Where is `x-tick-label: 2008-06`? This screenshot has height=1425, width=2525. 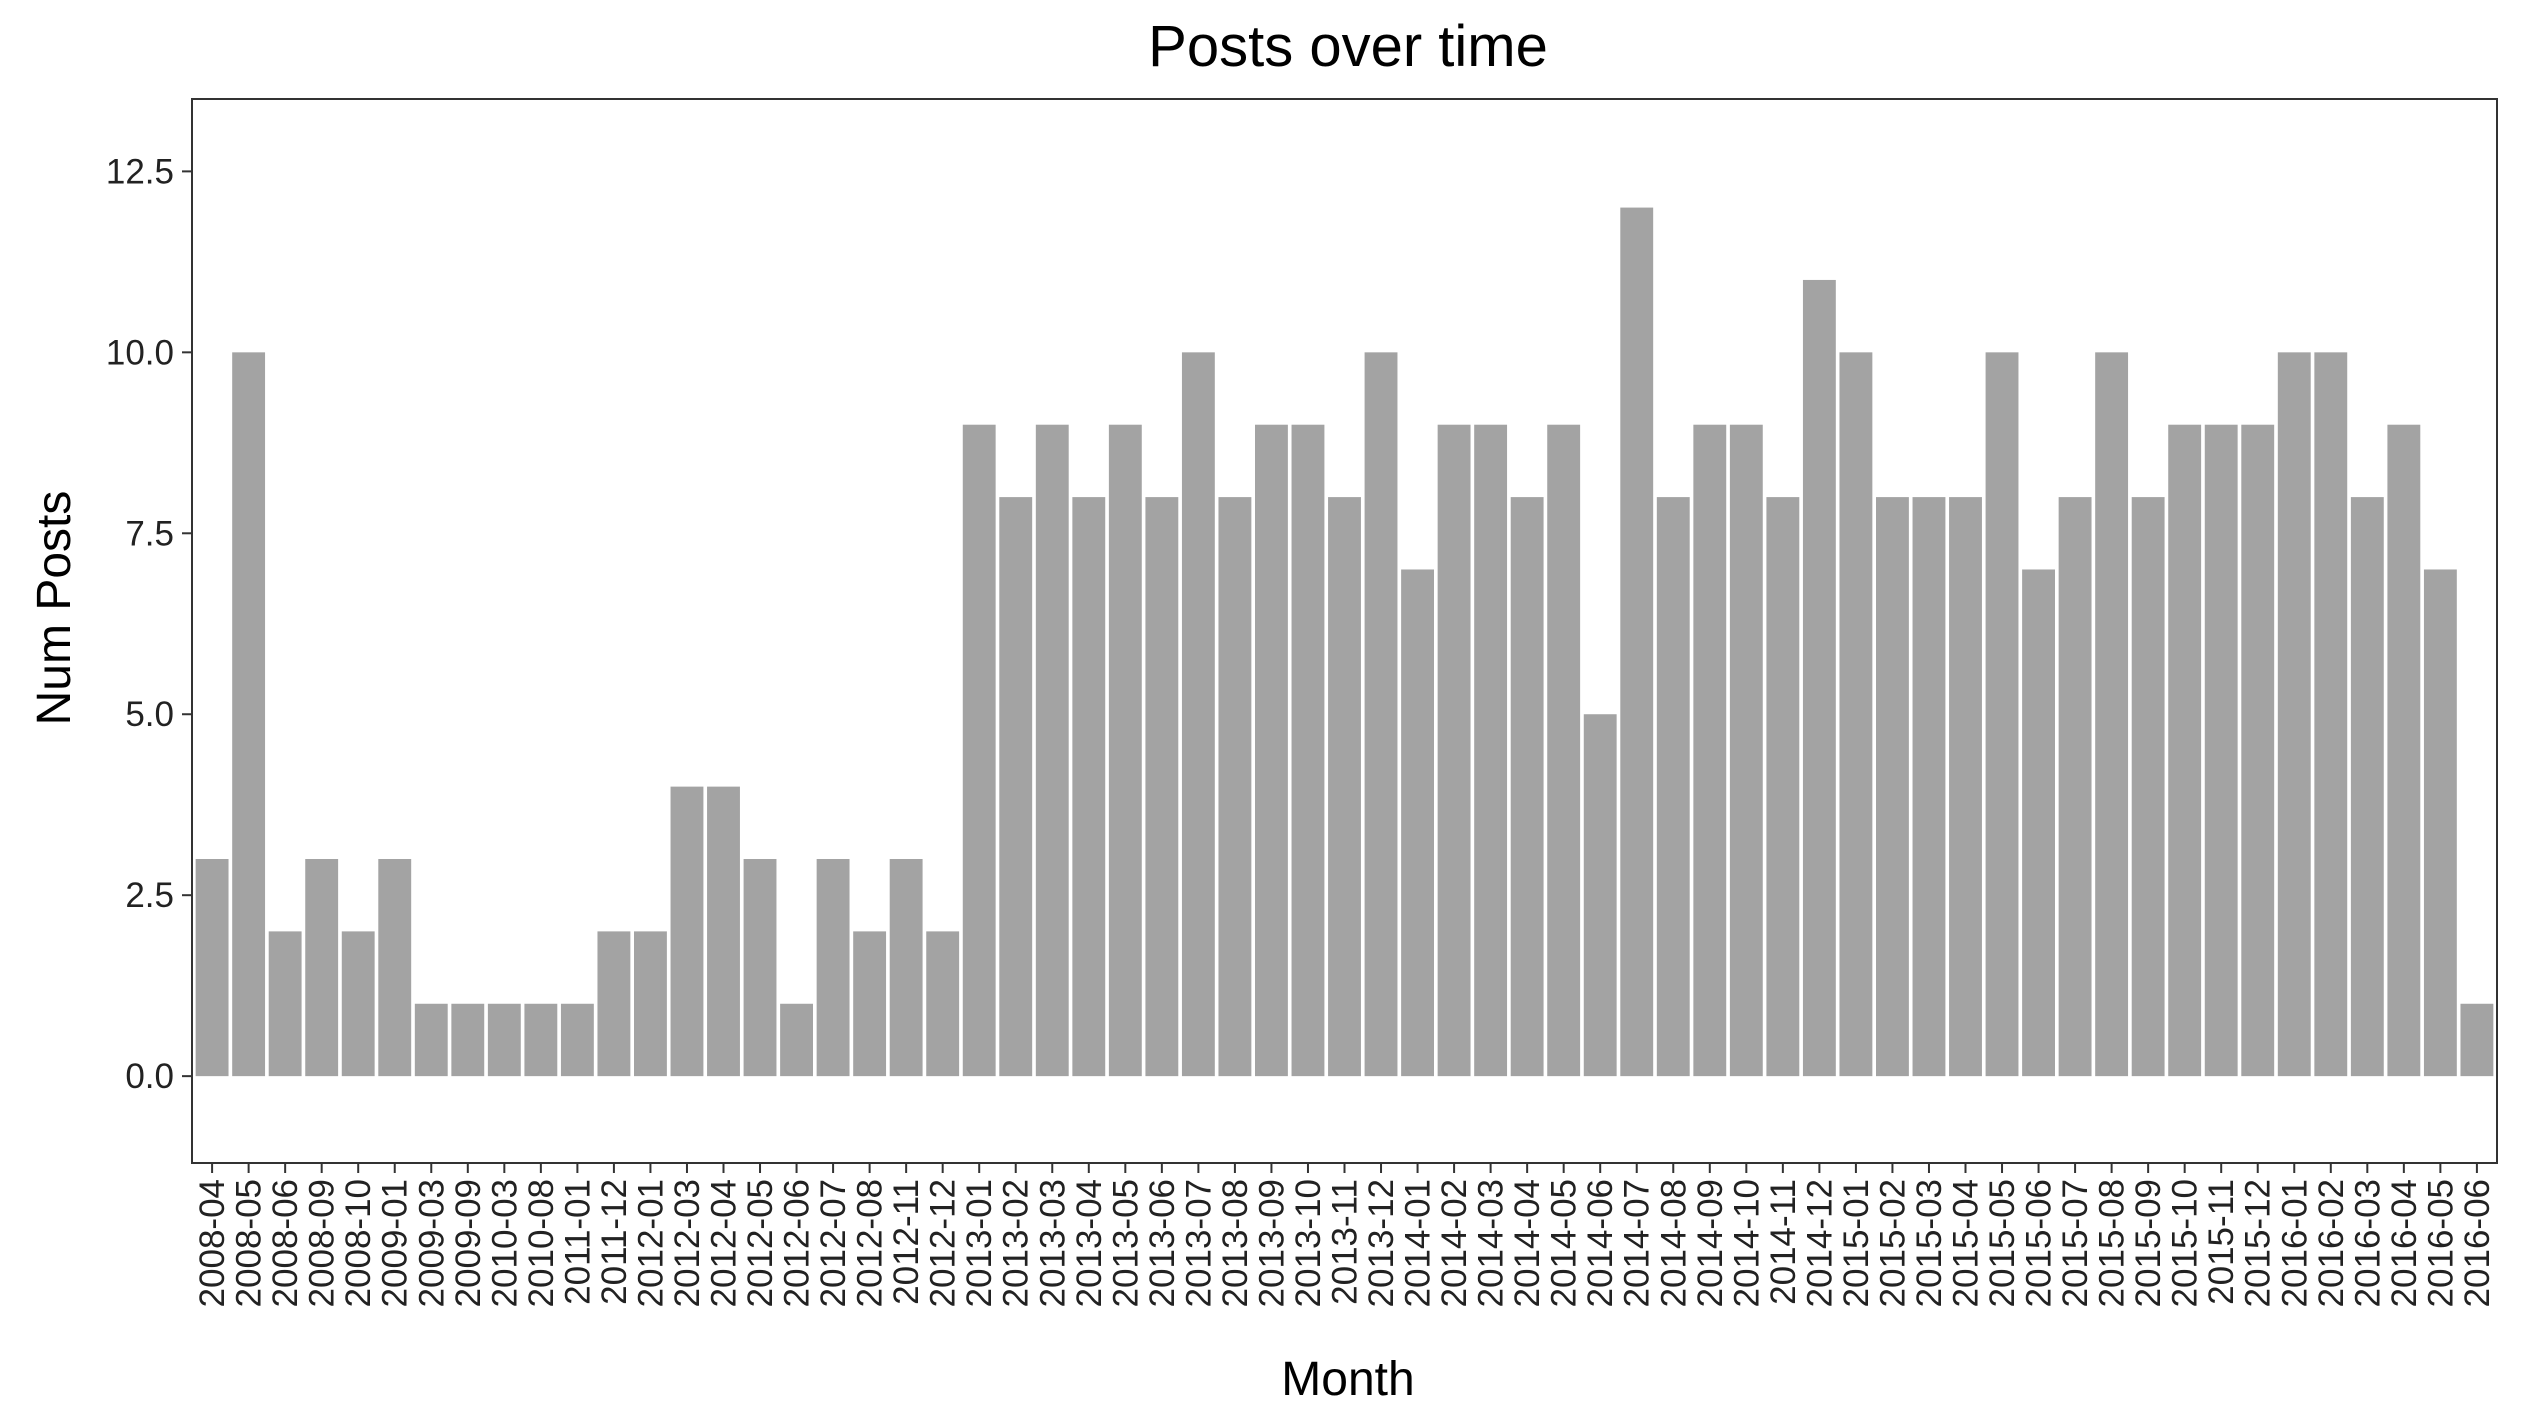
x-tick-label: 2008-06 is located at coordinates (285, 1243).